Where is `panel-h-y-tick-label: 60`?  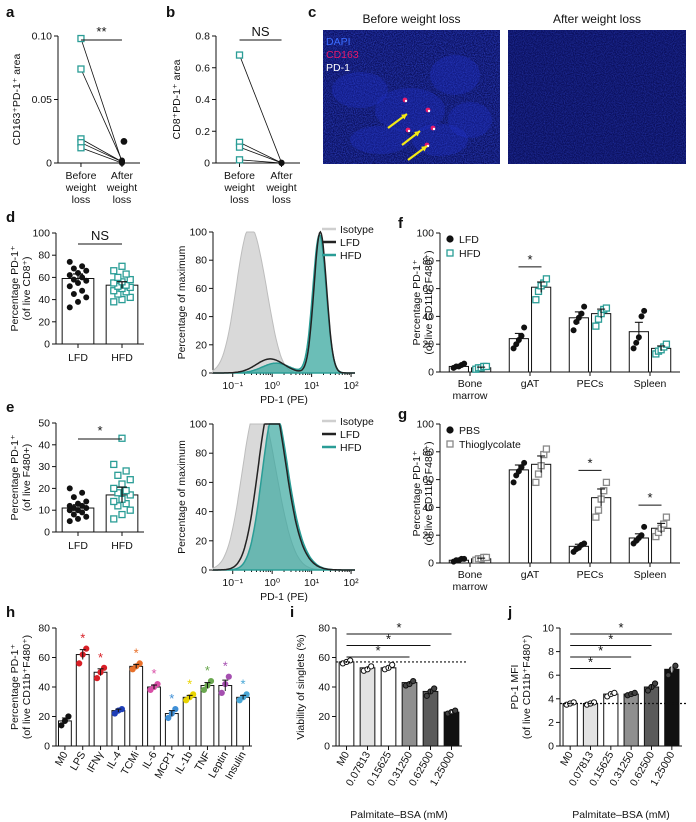 panel-h-y-tick-label: 60 is located at coordinates (44, 658).